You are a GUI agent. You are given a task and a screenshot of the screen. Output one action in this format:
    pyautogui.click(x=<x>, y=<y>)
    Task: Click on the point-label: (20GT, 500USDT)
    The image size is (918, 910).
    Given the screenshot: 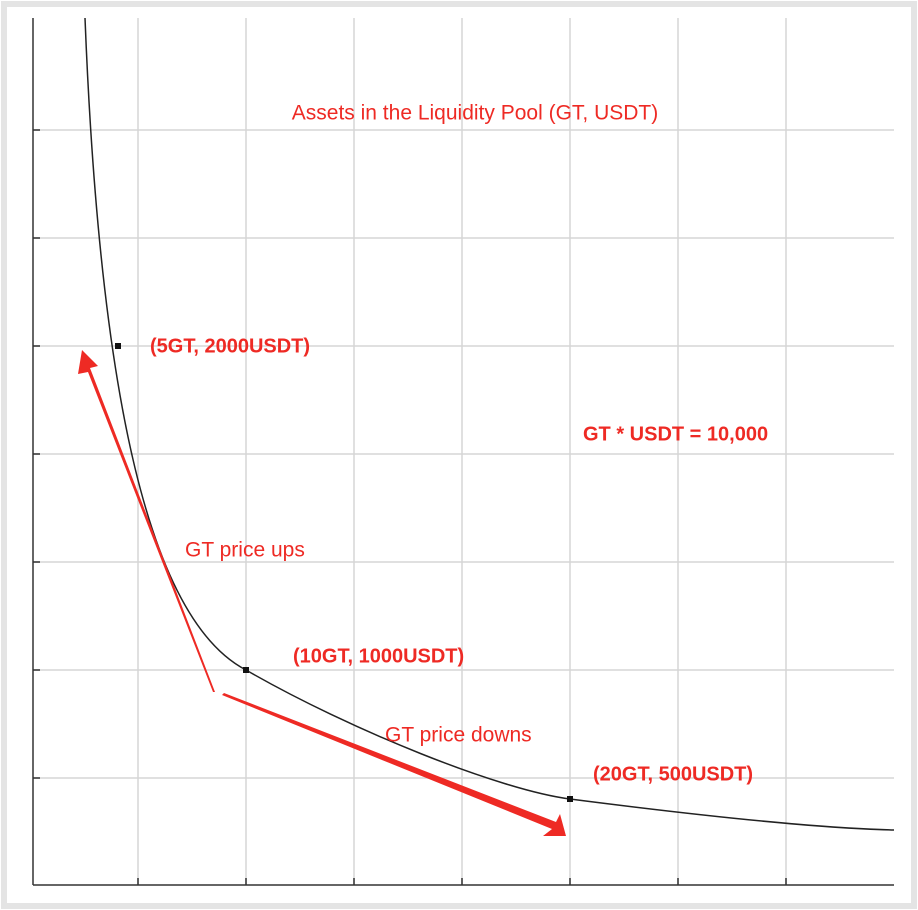 What is the action you would take?
    pyautogui.click(x=673, y=774)
    